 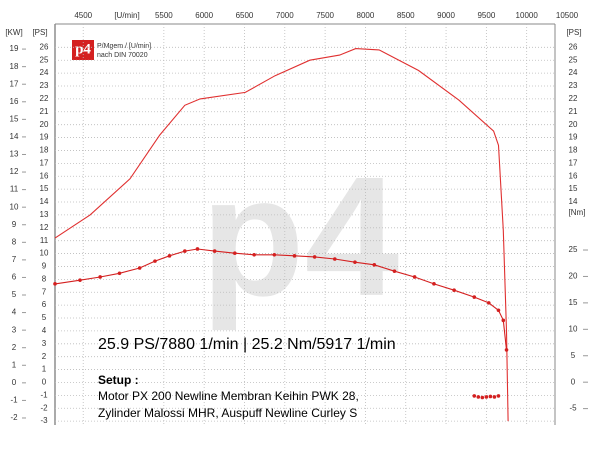 I want to click on y-tick-label: 21, so click(x=44, y=111).